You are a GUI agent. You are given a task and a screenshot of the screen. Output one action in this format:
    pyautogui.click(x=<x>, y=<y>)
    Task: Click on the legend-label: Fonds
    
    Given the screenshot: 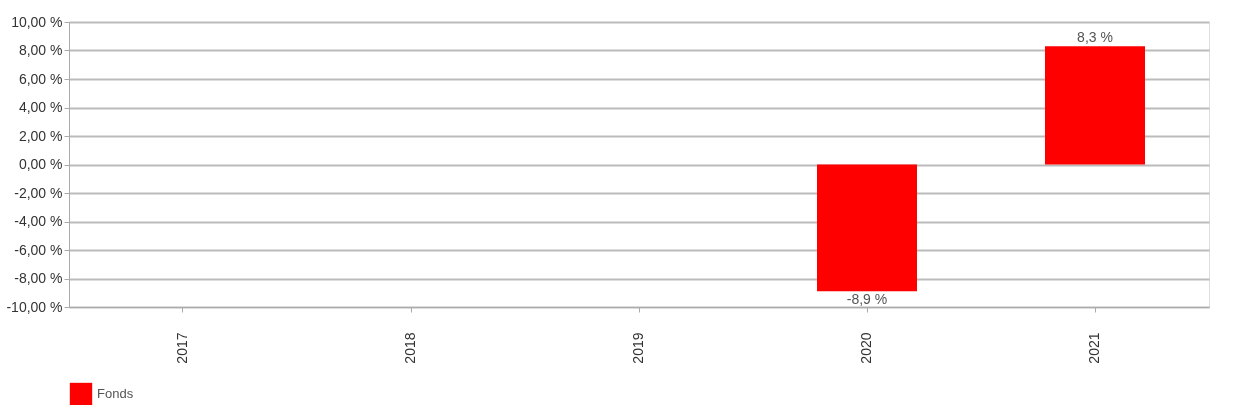 What is the action you would take?
    pyautogui.click(x=115, y=393)
    